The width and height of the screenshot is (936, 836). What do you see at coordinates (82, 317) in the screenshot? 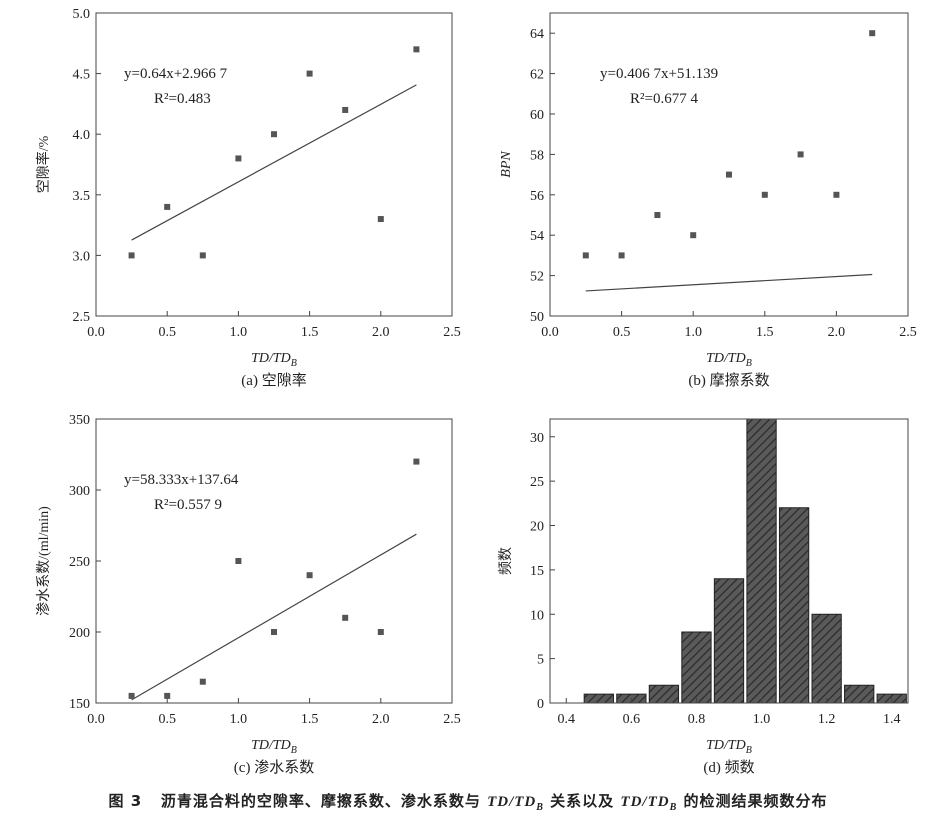
I see `y-tick-label: 2.5` at bounding box center [82, 317].